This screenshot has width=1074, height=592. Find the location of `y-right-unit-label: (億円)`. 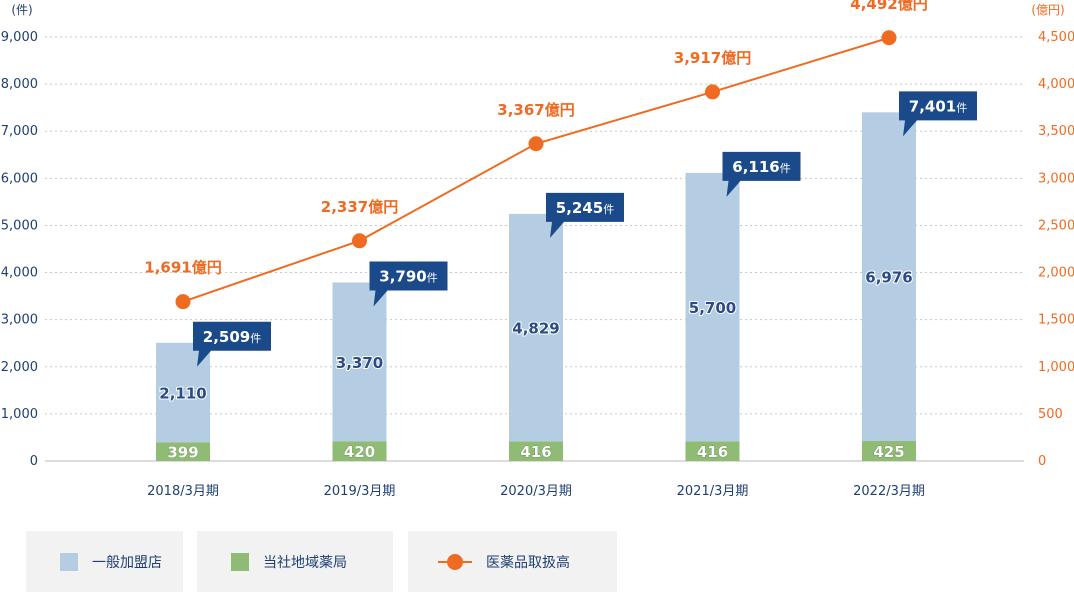

y-right-unit-label: (億円) is located at coordinates (1047, 10).